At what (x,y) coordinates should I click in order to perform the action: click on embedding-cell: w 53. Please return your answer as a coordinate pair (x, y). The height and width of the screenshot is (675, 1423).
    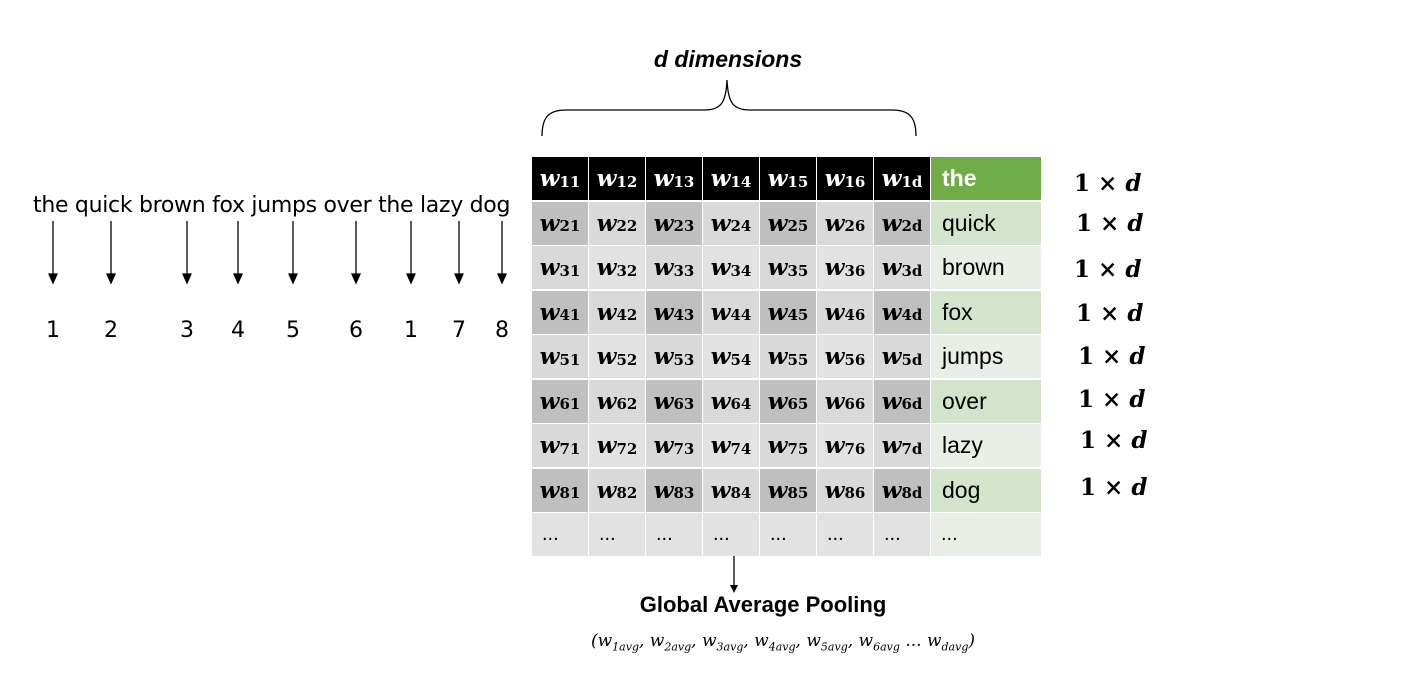
    Looking at the image, I should click on (674, 356).